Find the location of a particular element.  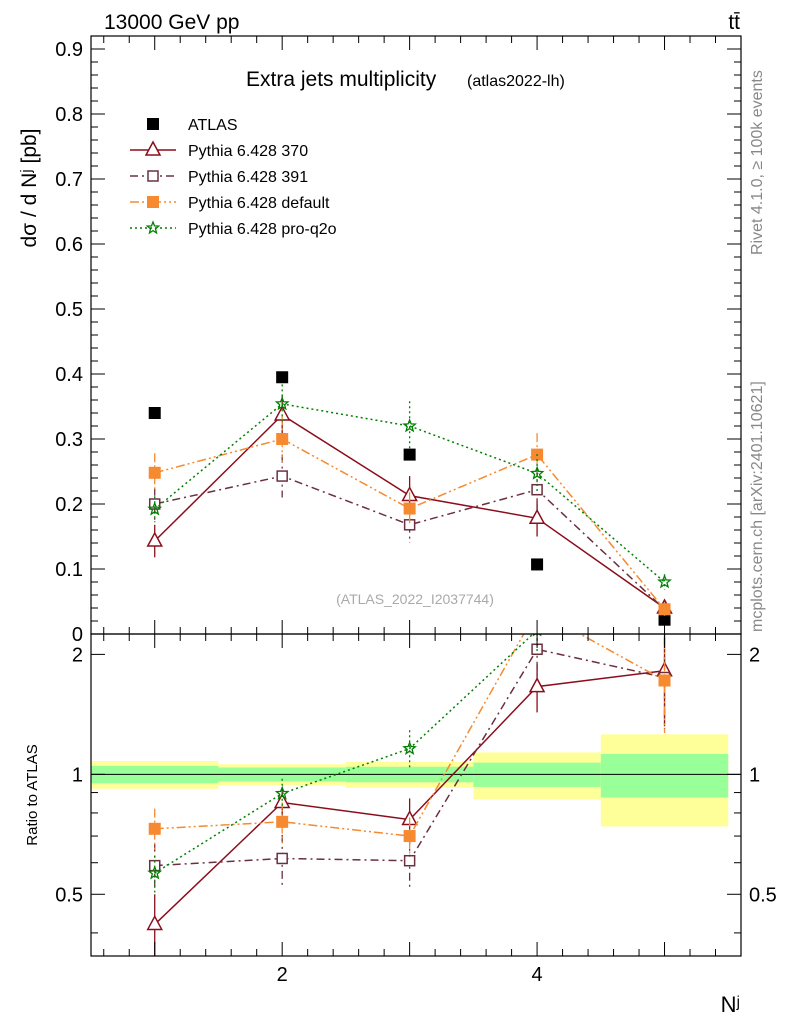

mcplots-reference-label: mcplots.cern.ch [arXiv:2401.10621] is located at coordinates (757, 506).